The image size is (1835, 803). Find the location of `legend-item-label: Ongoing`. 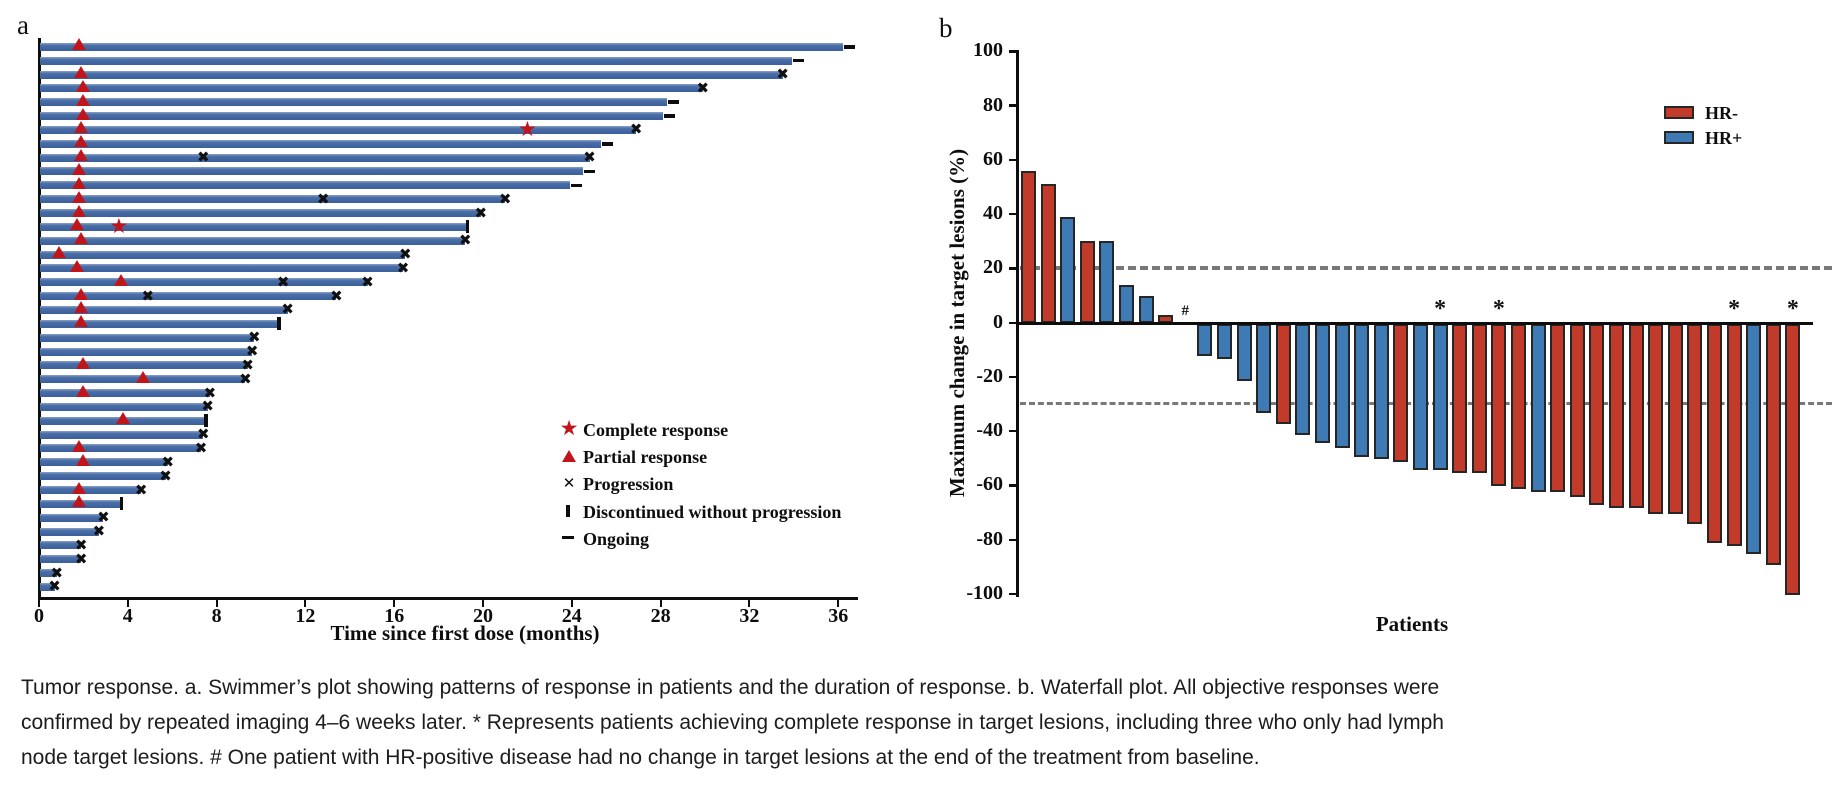

legend-item-label: Ongoing is located at coordinates (616, 538).